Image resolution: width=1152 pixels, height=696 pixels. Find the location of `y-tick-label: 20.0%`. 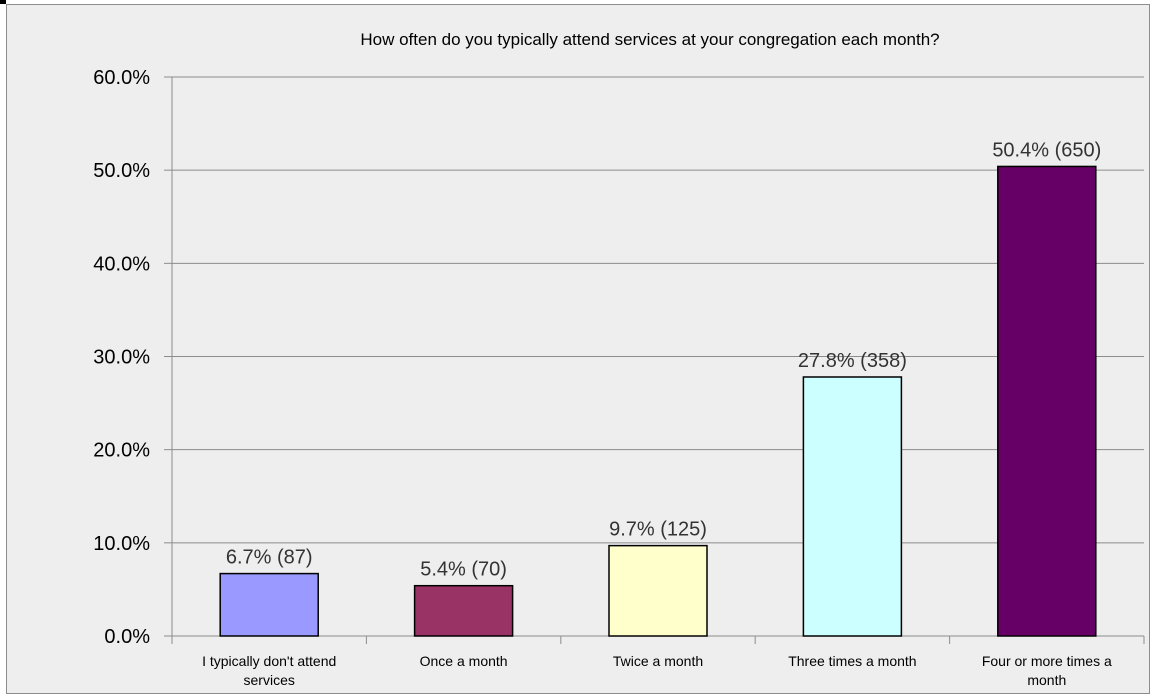

y-tick-label: 20.0% is located at coordinates (121, 451).